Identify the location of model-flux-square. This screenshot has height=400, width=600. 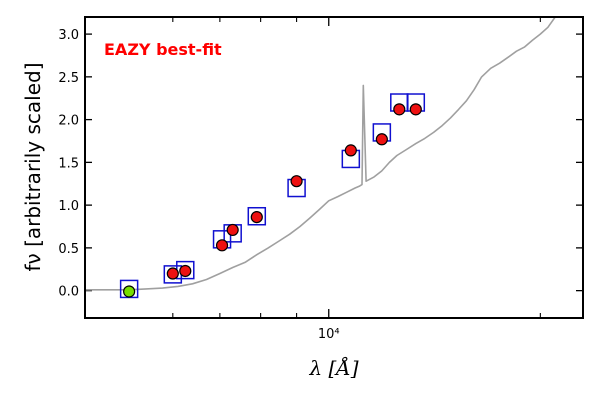
(257, 216).